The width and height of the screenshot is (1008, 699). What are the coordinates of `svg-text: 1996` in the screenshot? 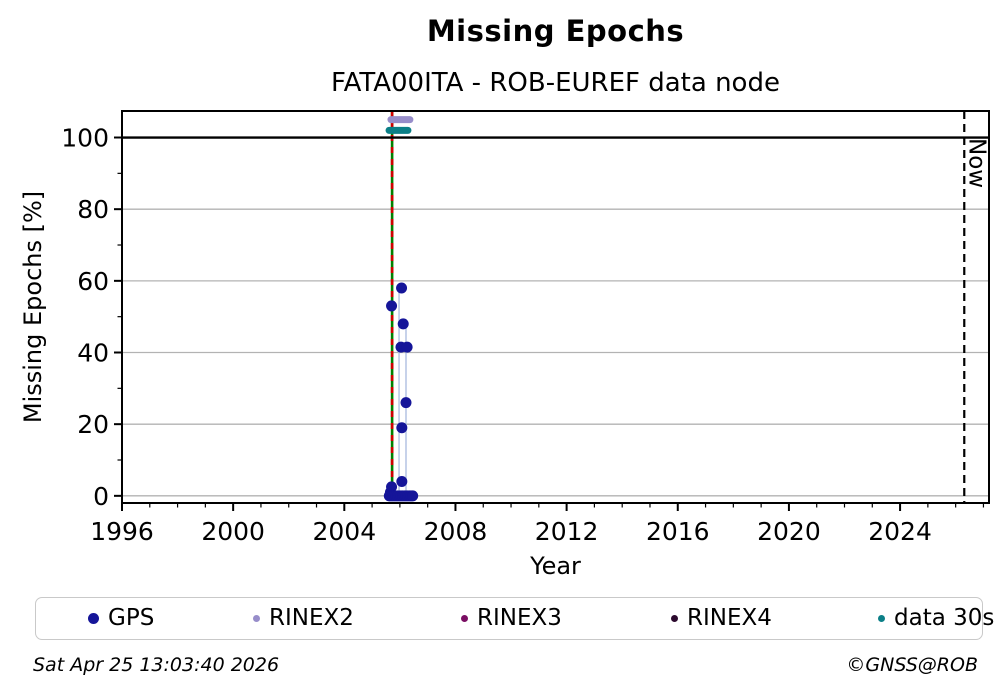 It's located at (122, 531).